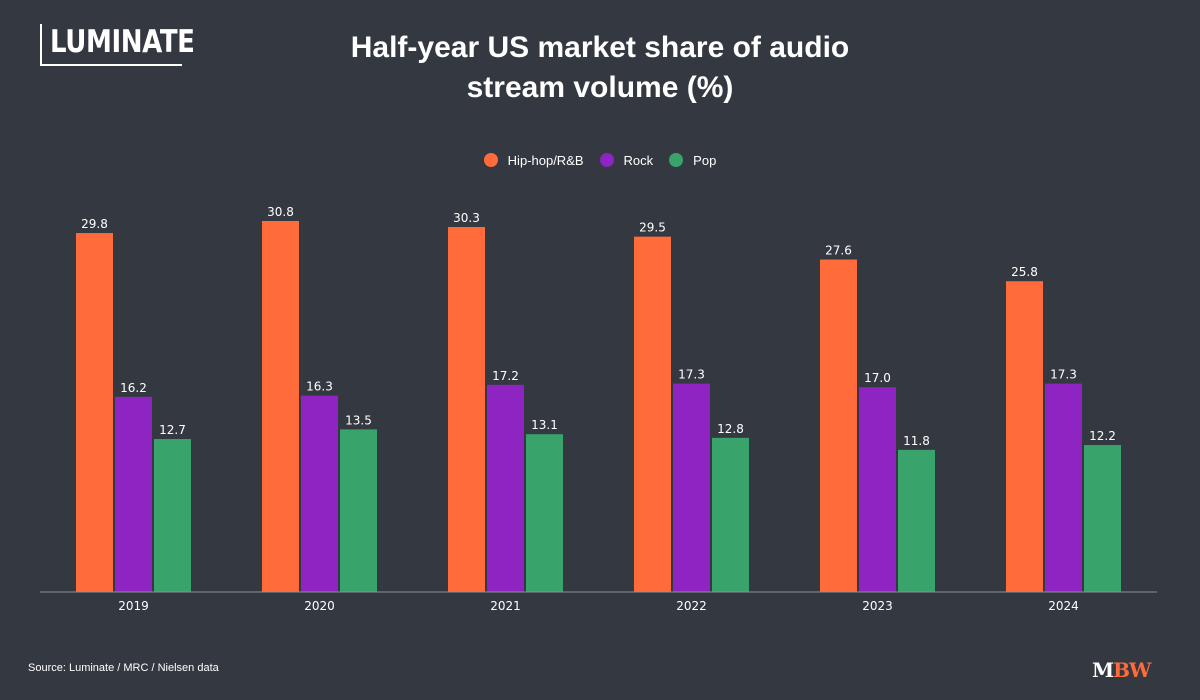 The image size is (1200, 700). Describe the element at coordinates (544, 513) in the screenshot. I see `bar-pop-2021` at that location.